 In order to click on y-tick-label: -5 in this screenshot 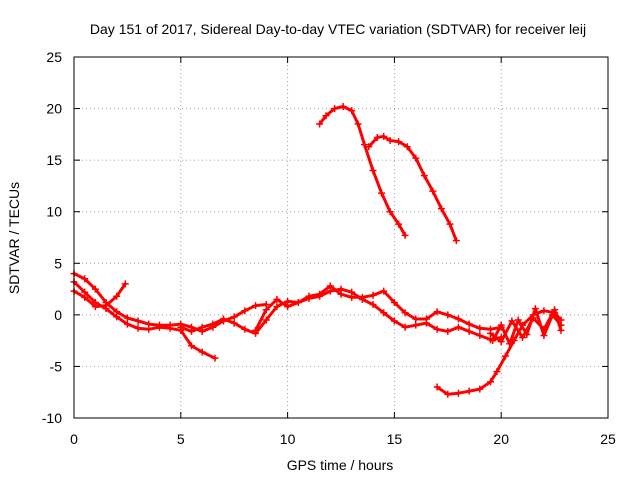, I will do `click(56, 366)`.